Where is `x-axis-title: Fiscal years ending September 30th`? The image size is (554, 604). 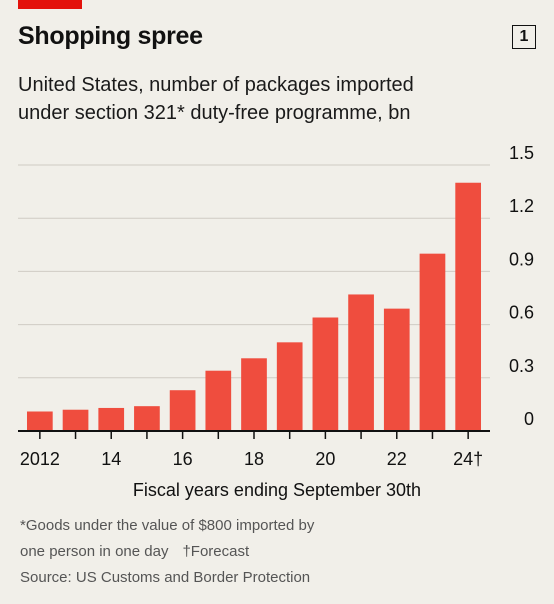
x-axis-title: Fiscal years ending September 30th is located at coordinates (277, 490).